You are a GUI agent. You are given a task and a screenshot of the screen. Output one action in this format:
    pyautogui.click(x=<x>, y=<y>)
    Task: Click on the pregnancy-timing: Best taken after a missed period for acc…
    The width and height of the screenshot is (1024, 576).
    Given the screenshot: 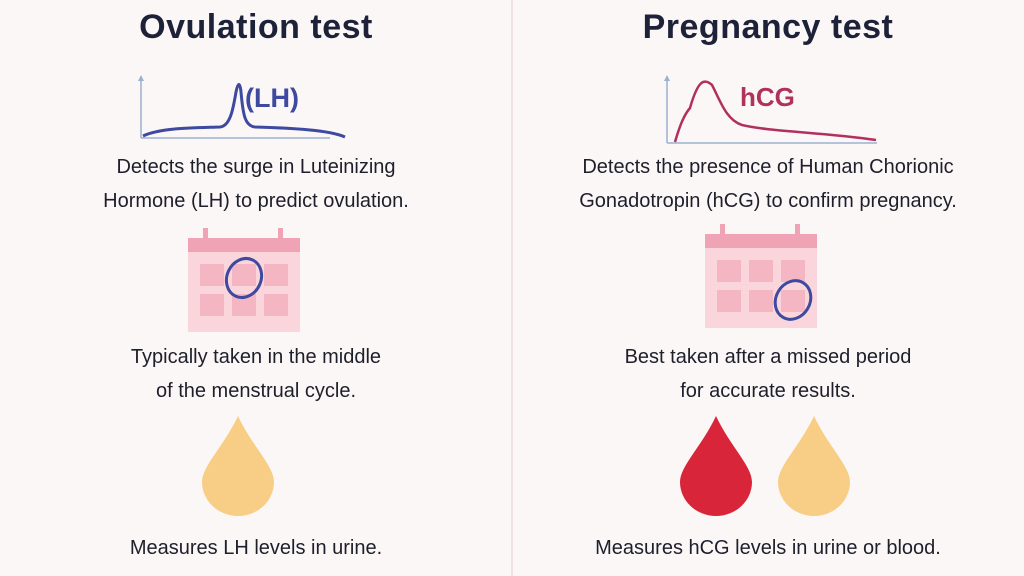 What is the action you would take?
    pyautogui.click(x=768, y=374)
    